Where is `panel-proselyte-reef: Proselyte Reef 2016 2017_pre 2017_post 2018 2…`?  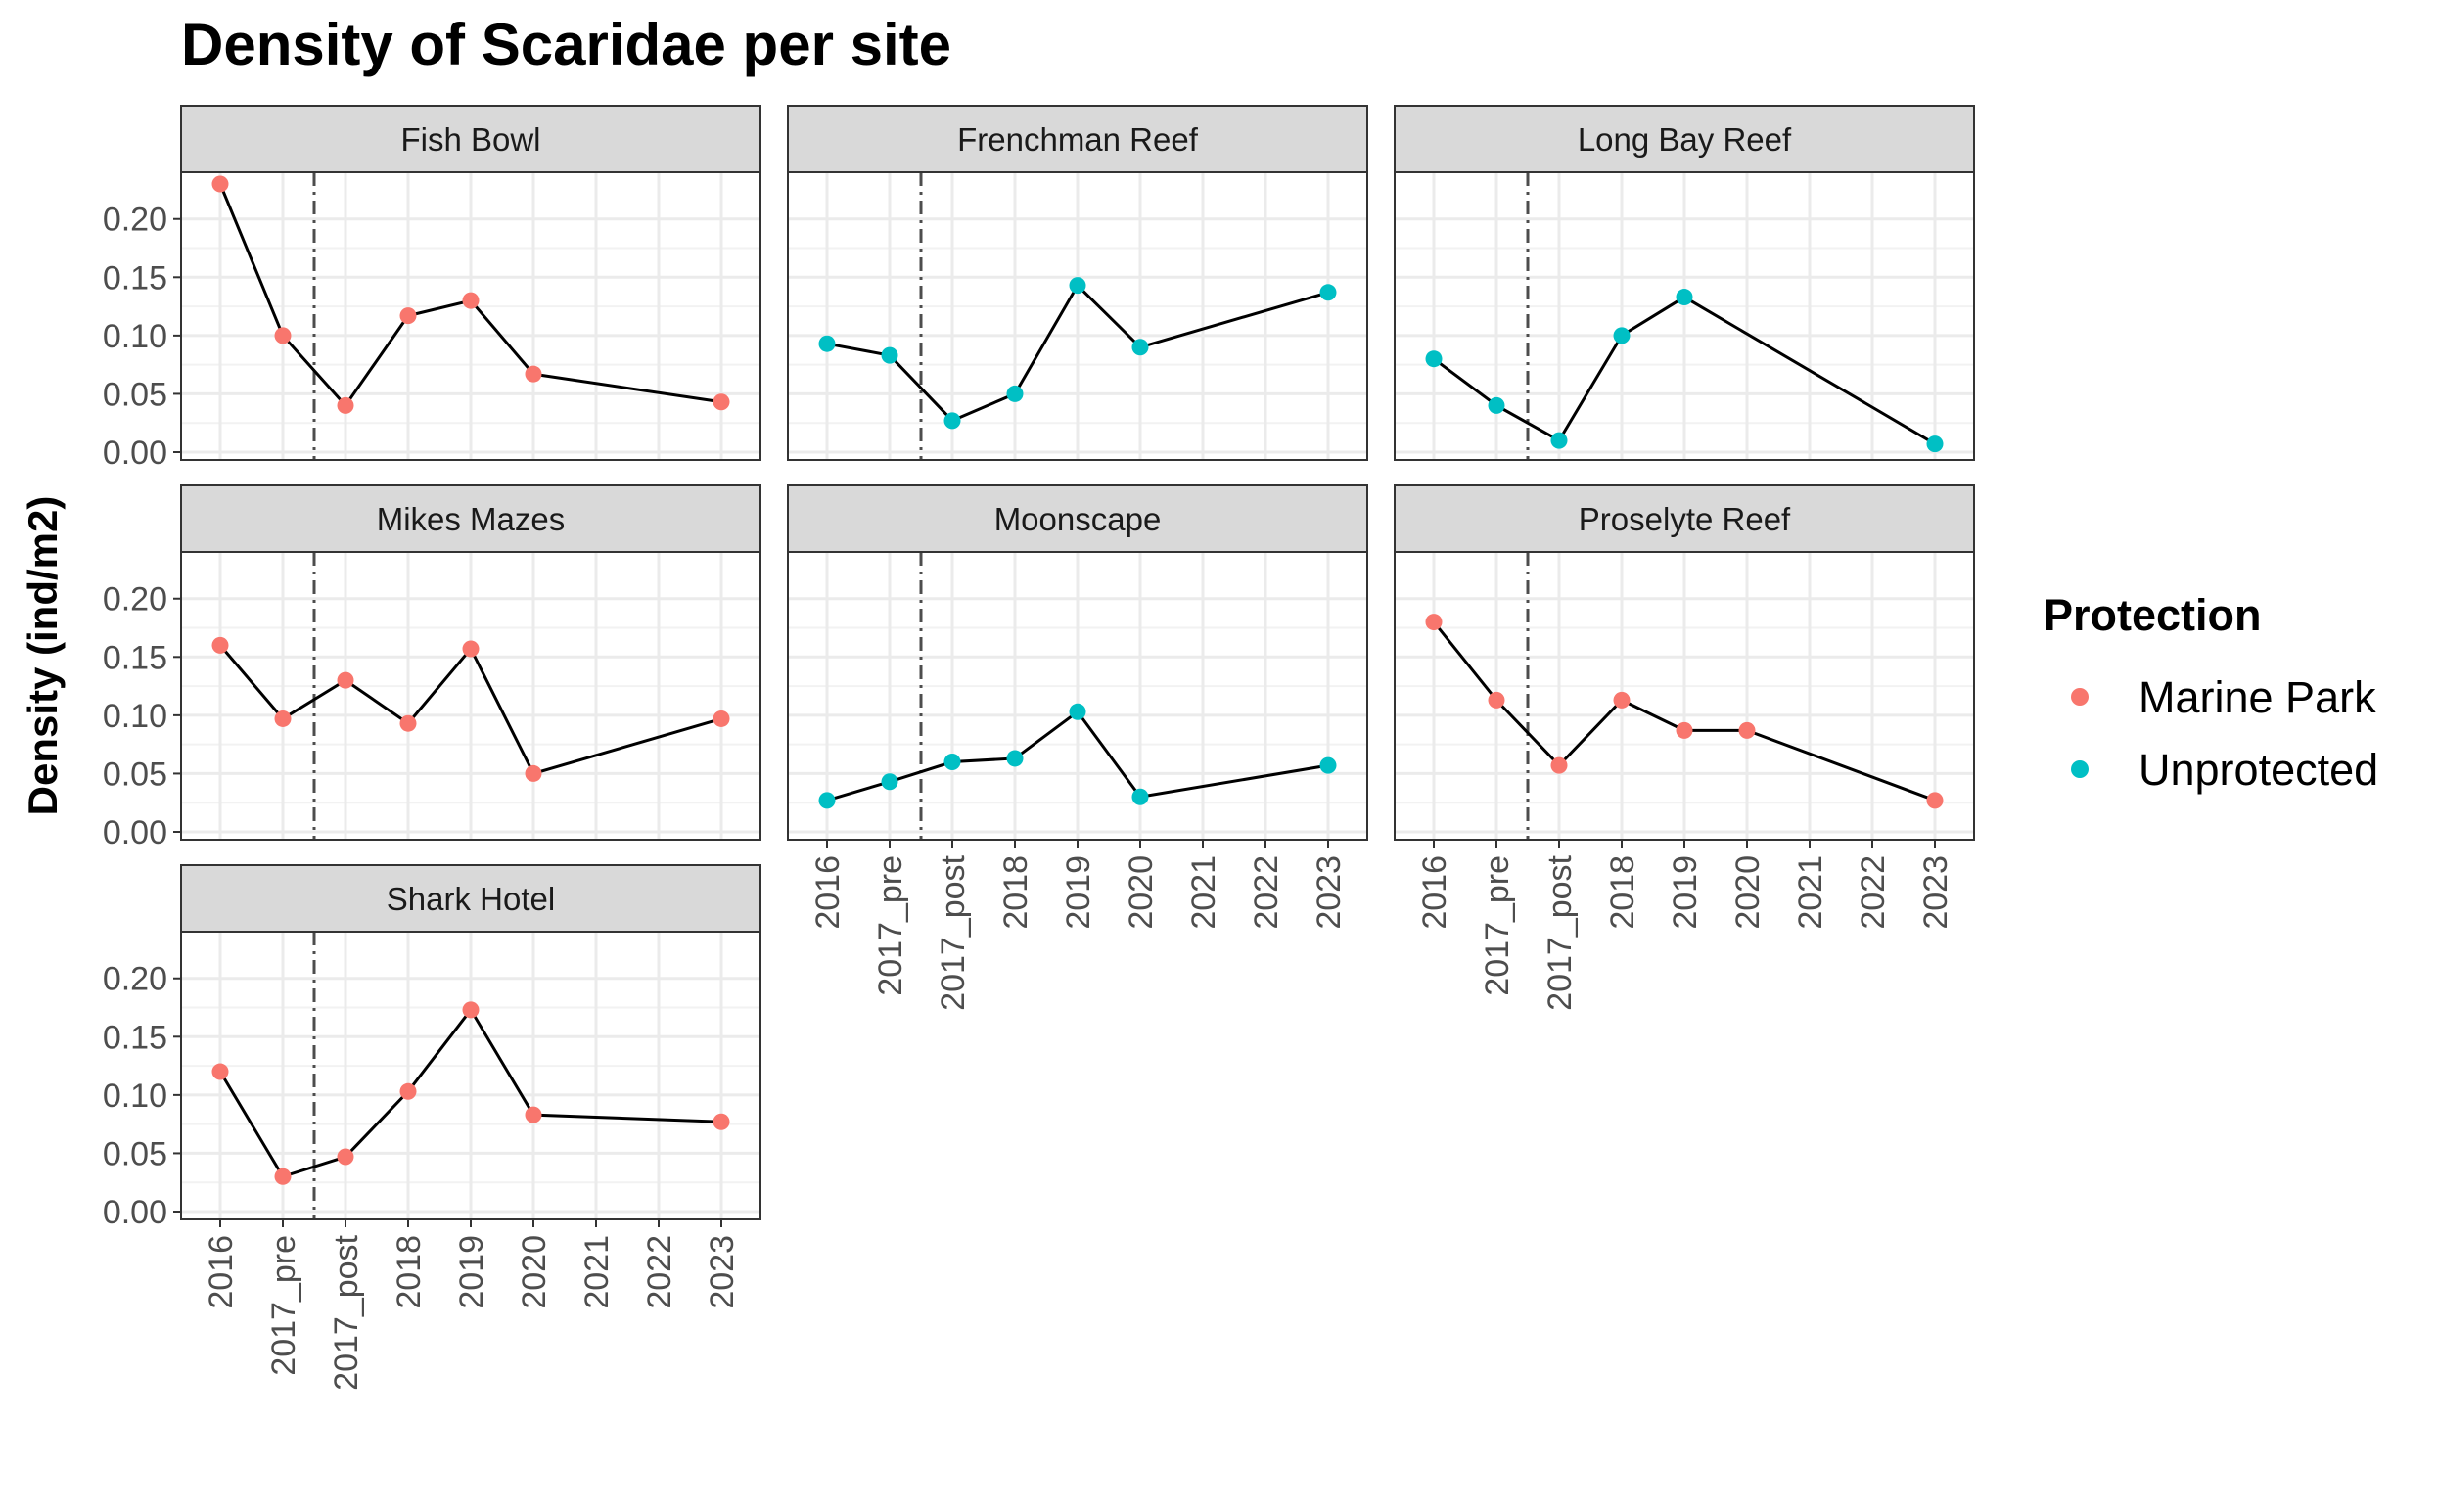 panel-proselyte-reef: Proselyte Reef 2016 2017_pre 2017_post 2018 2… is located at coordinates (1685, 747).